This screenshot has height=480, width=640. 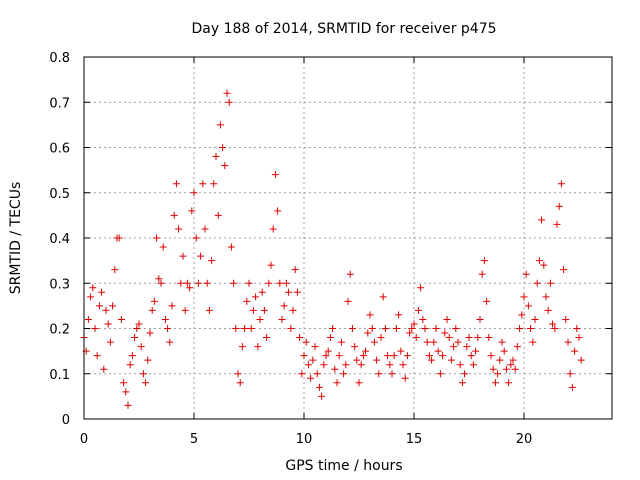 What do you see at coordinates (414, 439) in the screenshot?
I see `x-tick-label: 15` at bounding box center [414, 439].